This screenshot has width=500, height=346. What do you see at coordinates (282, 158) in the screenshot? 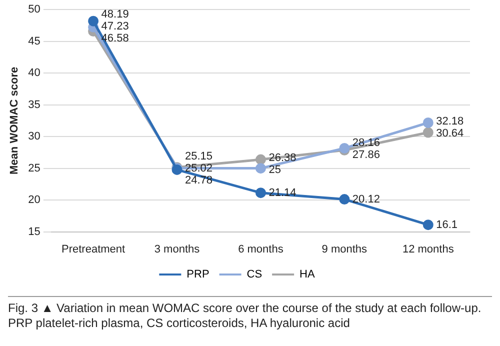
I see `data-label: 26.38` at bounding box center [282, 158].